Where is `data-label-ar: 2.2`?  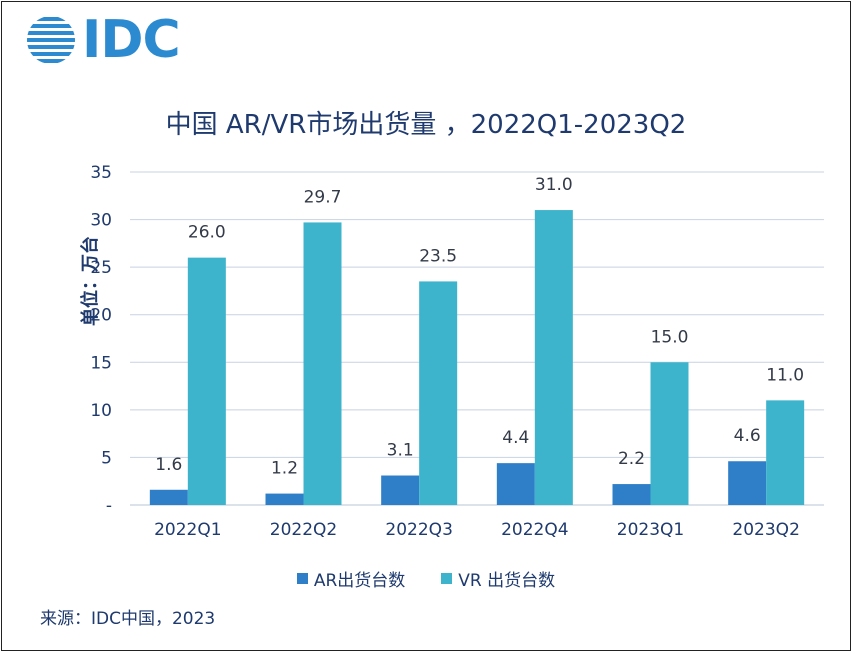 data-label-ar: 2.2 is located at coordinates (631, 459).